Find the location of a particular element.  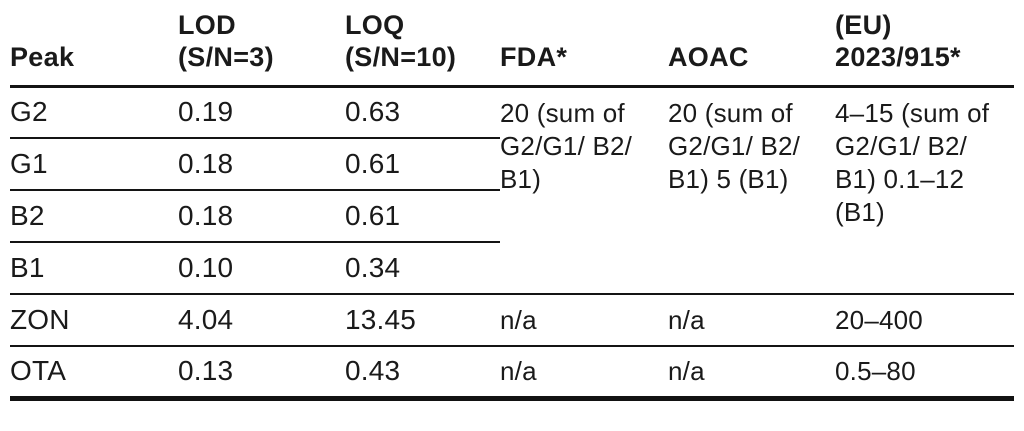

table-row-zon: ZON 4.04 13.45 n/a n/a 20–400 is located at coordinates (512, 320).